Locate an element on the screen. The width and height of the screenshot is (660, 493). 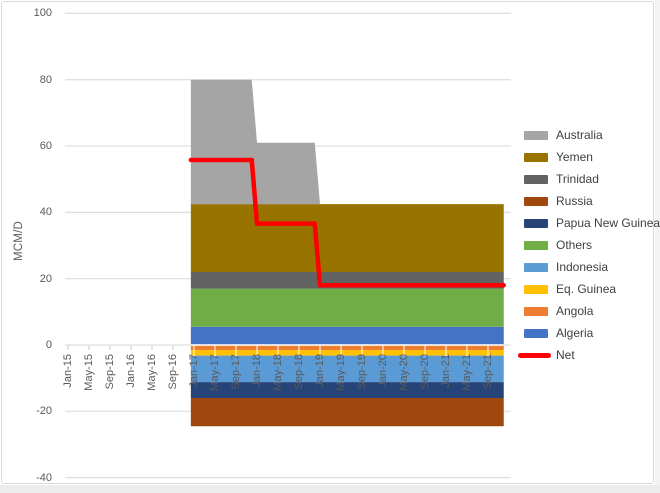
x-tick-label: Sep-21 is located at coordinates (488, 369).